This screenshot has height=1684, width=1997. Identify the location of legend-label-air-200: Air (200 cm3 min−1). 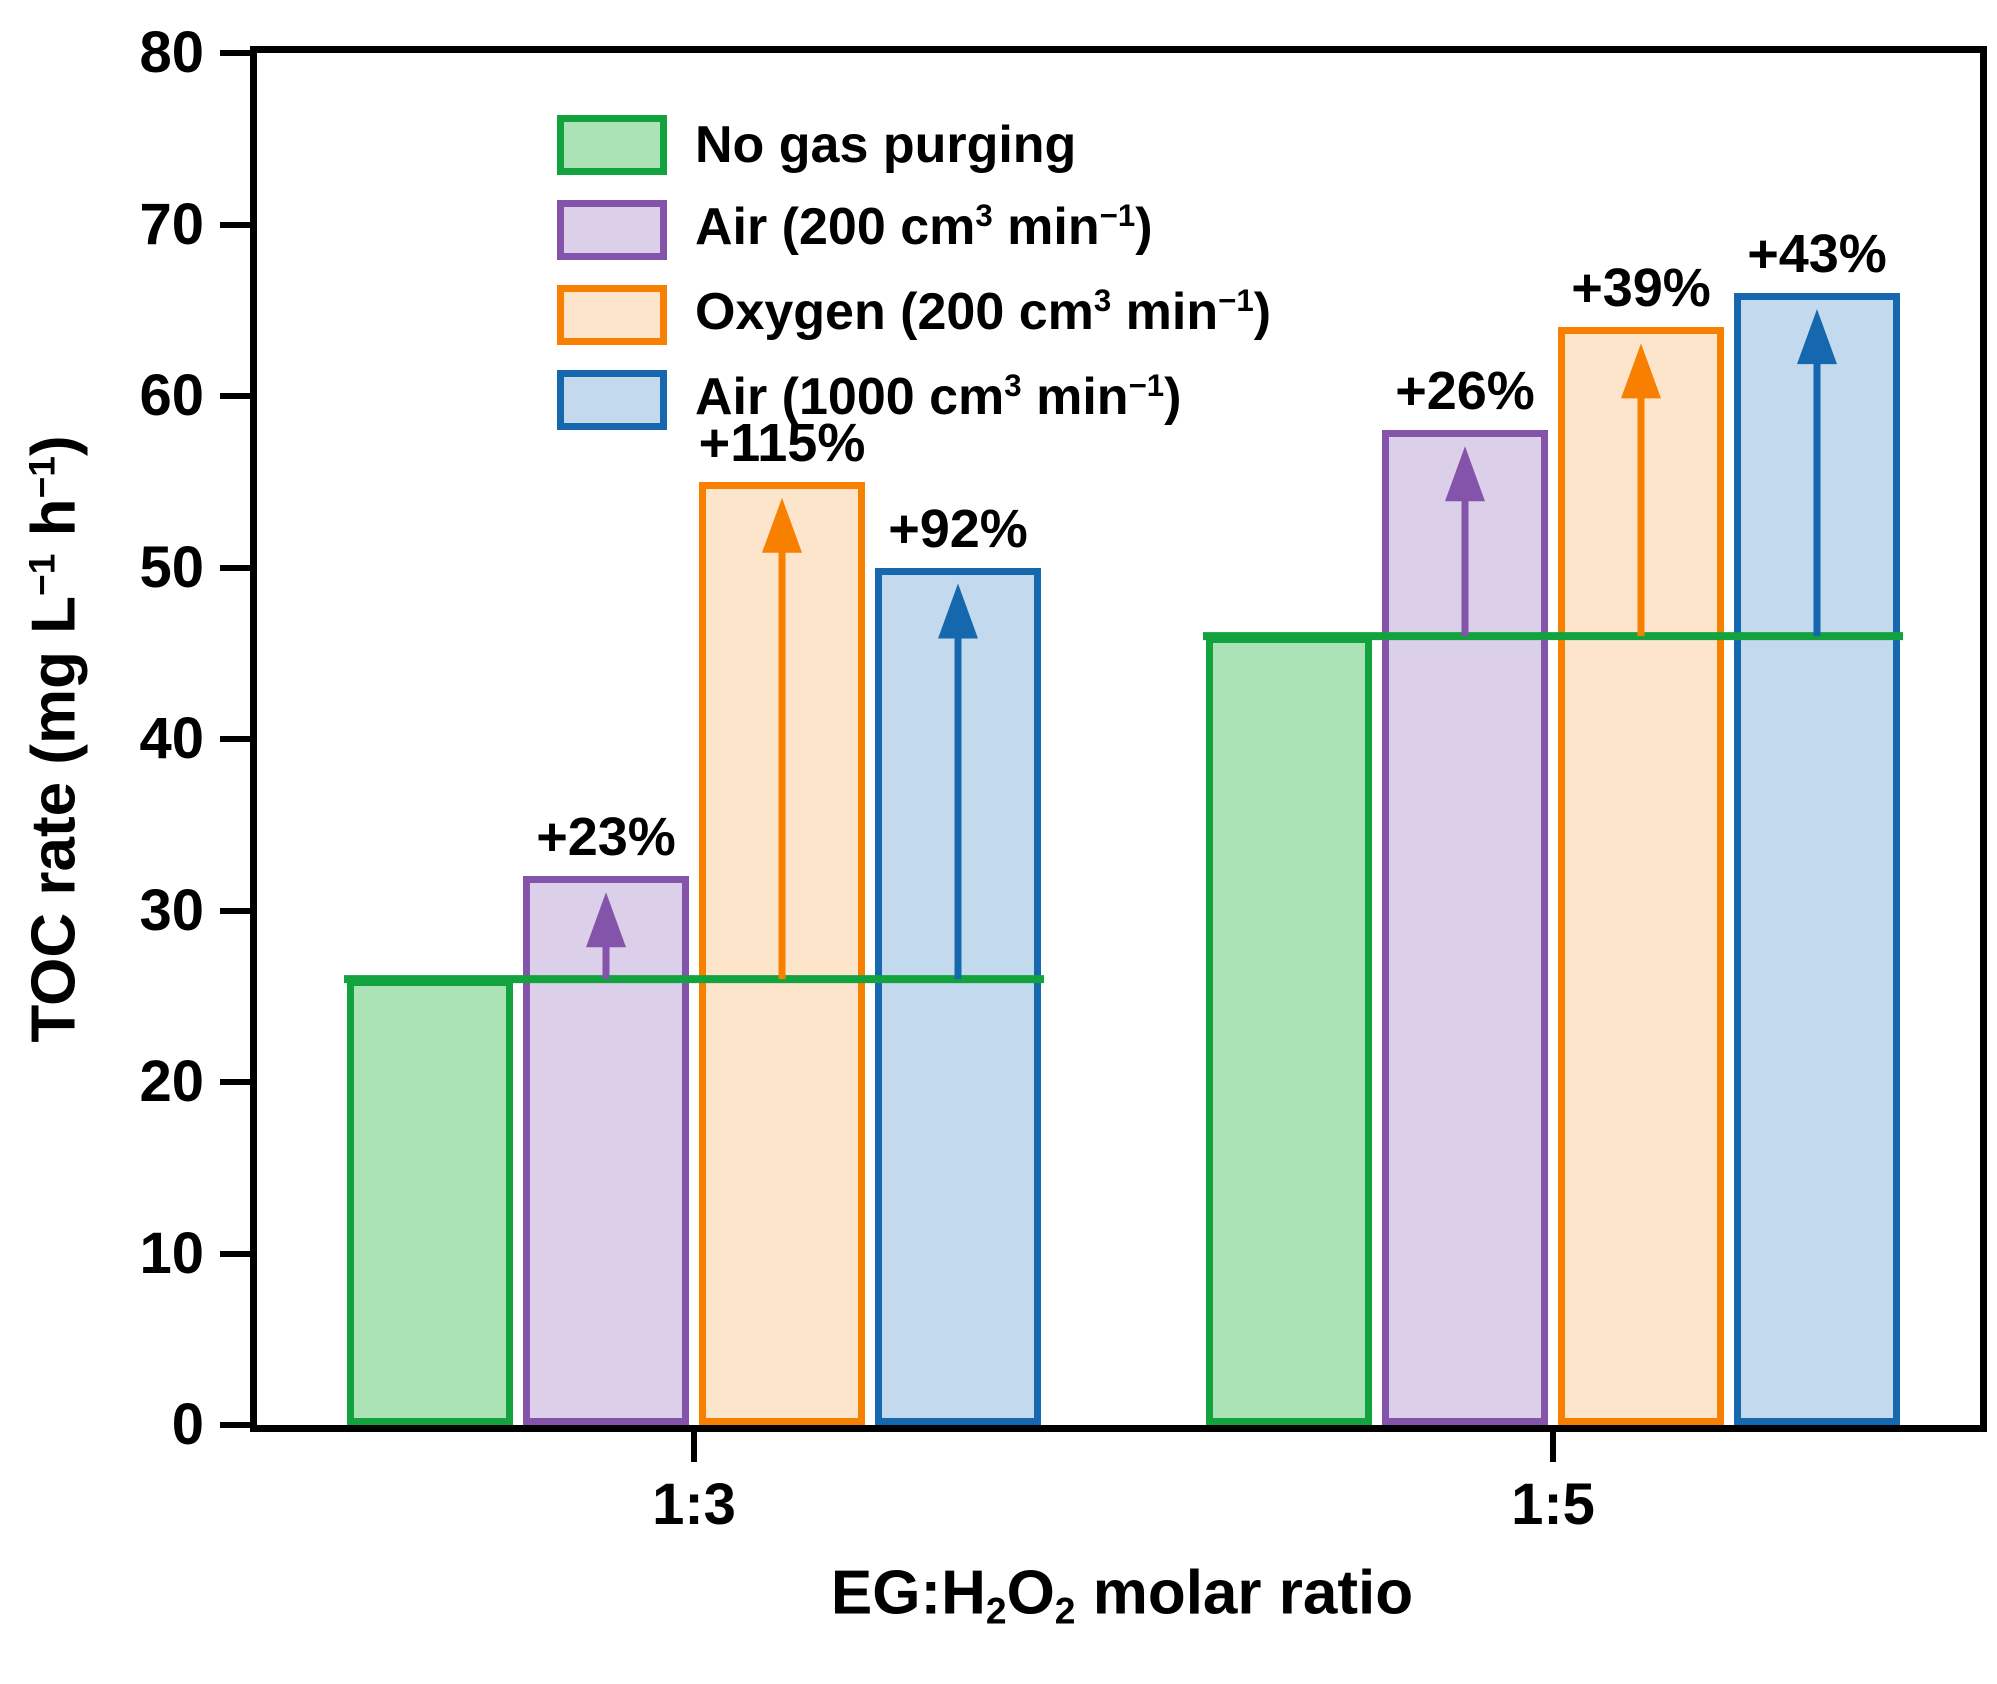
(924, 226).